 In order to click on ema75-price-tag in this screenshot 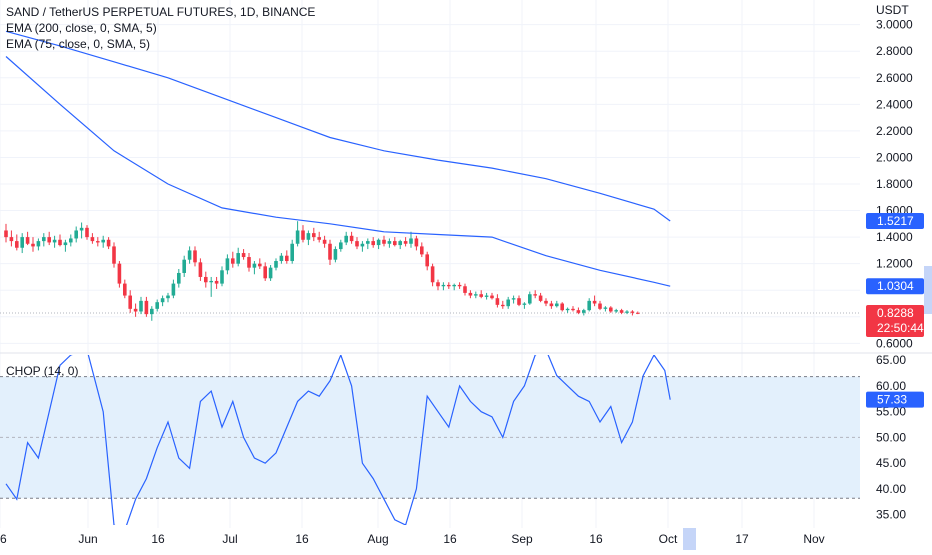, I will do `click(895, 286)`.